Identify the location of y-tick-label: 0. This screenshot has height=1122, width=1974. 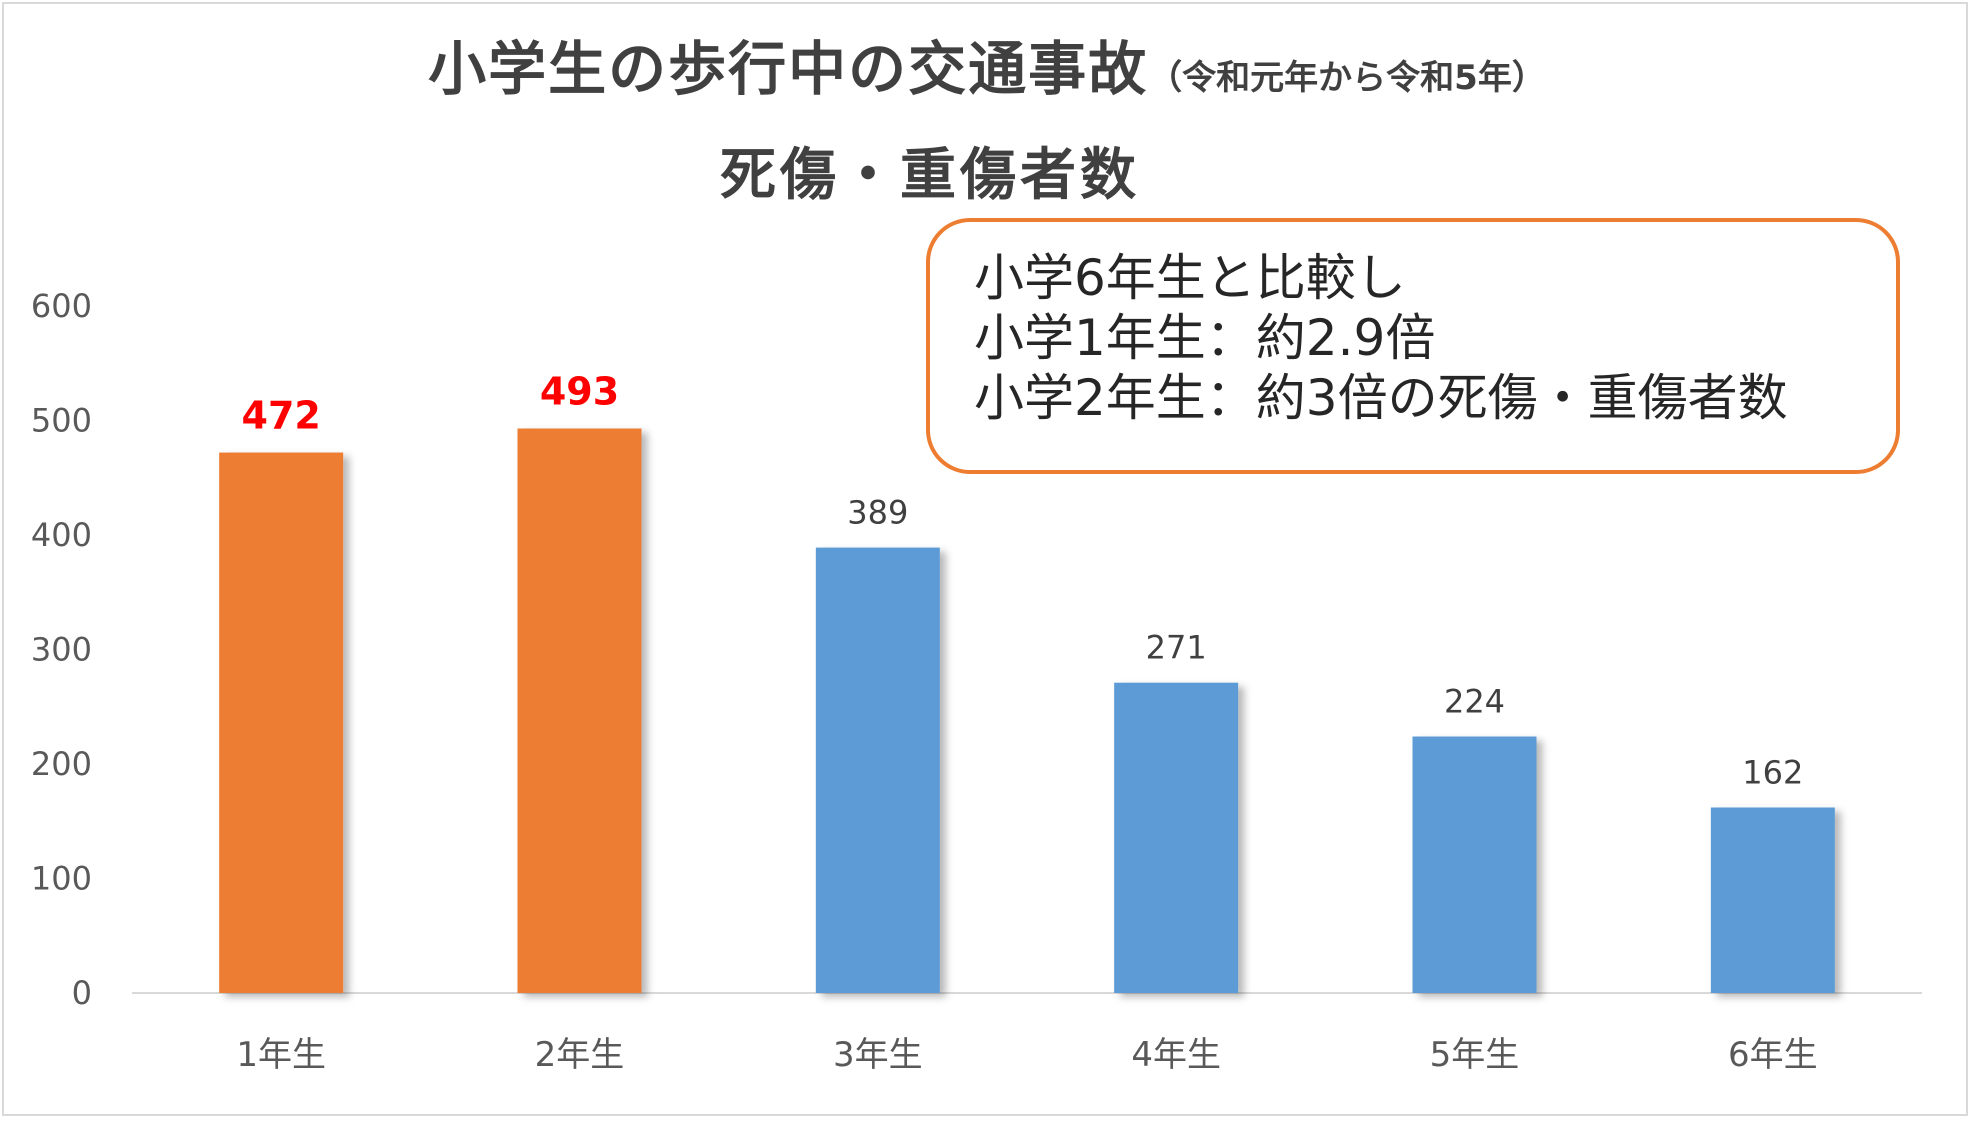
(82, 993).